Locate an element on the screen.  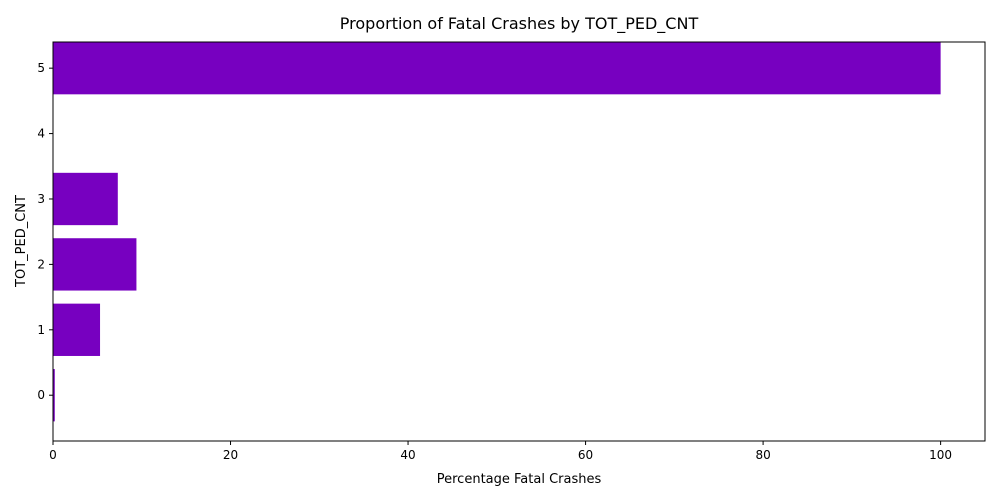
x-tick-label: 60 is located at coordinates (585, 455).